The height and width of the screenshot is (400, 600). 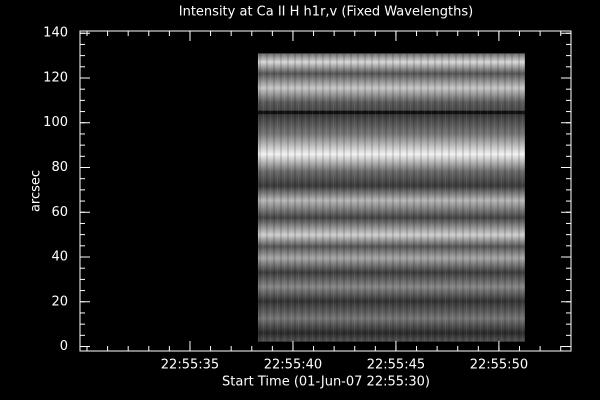 I want to click on x-axis-title: Start Time (01-Jun-07 22:55:30), so click(x=326, y=382).